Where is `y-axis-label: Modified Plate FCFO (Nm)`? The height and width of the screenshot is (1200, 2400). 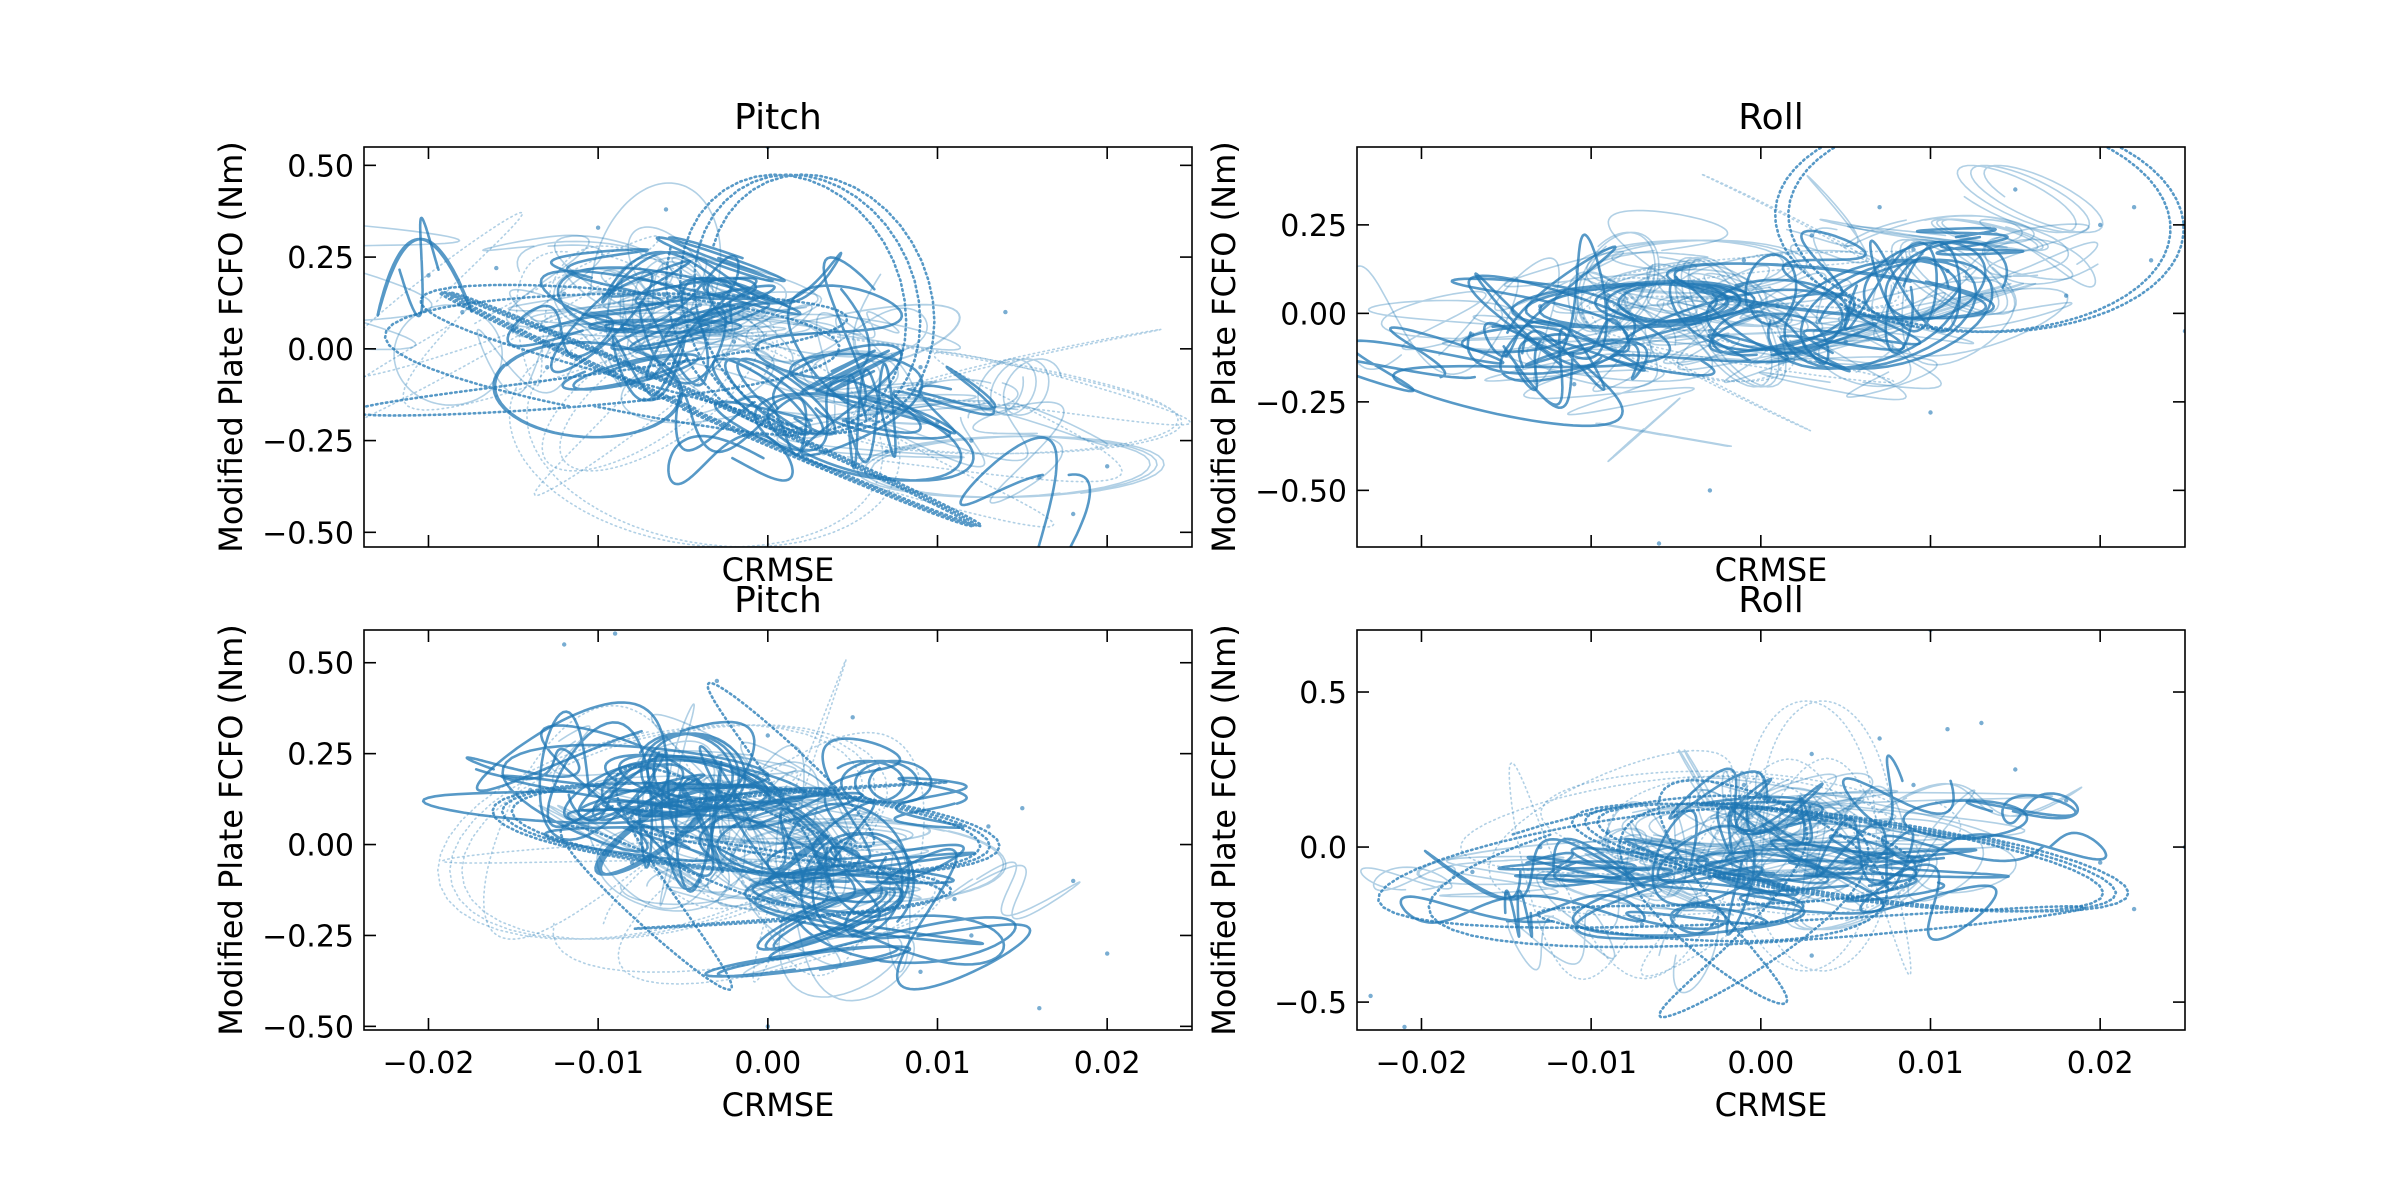
y-axis-label: Modified Plate FCFO (Nm) is located at coordinates (1224, 347).